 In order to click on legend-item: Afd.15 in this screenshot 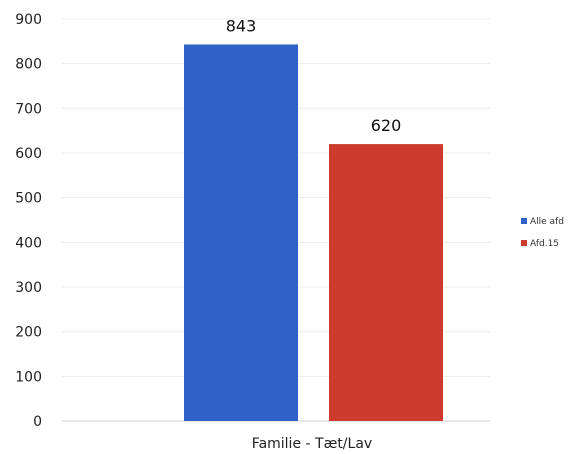, I will do `click(540, 244)`.